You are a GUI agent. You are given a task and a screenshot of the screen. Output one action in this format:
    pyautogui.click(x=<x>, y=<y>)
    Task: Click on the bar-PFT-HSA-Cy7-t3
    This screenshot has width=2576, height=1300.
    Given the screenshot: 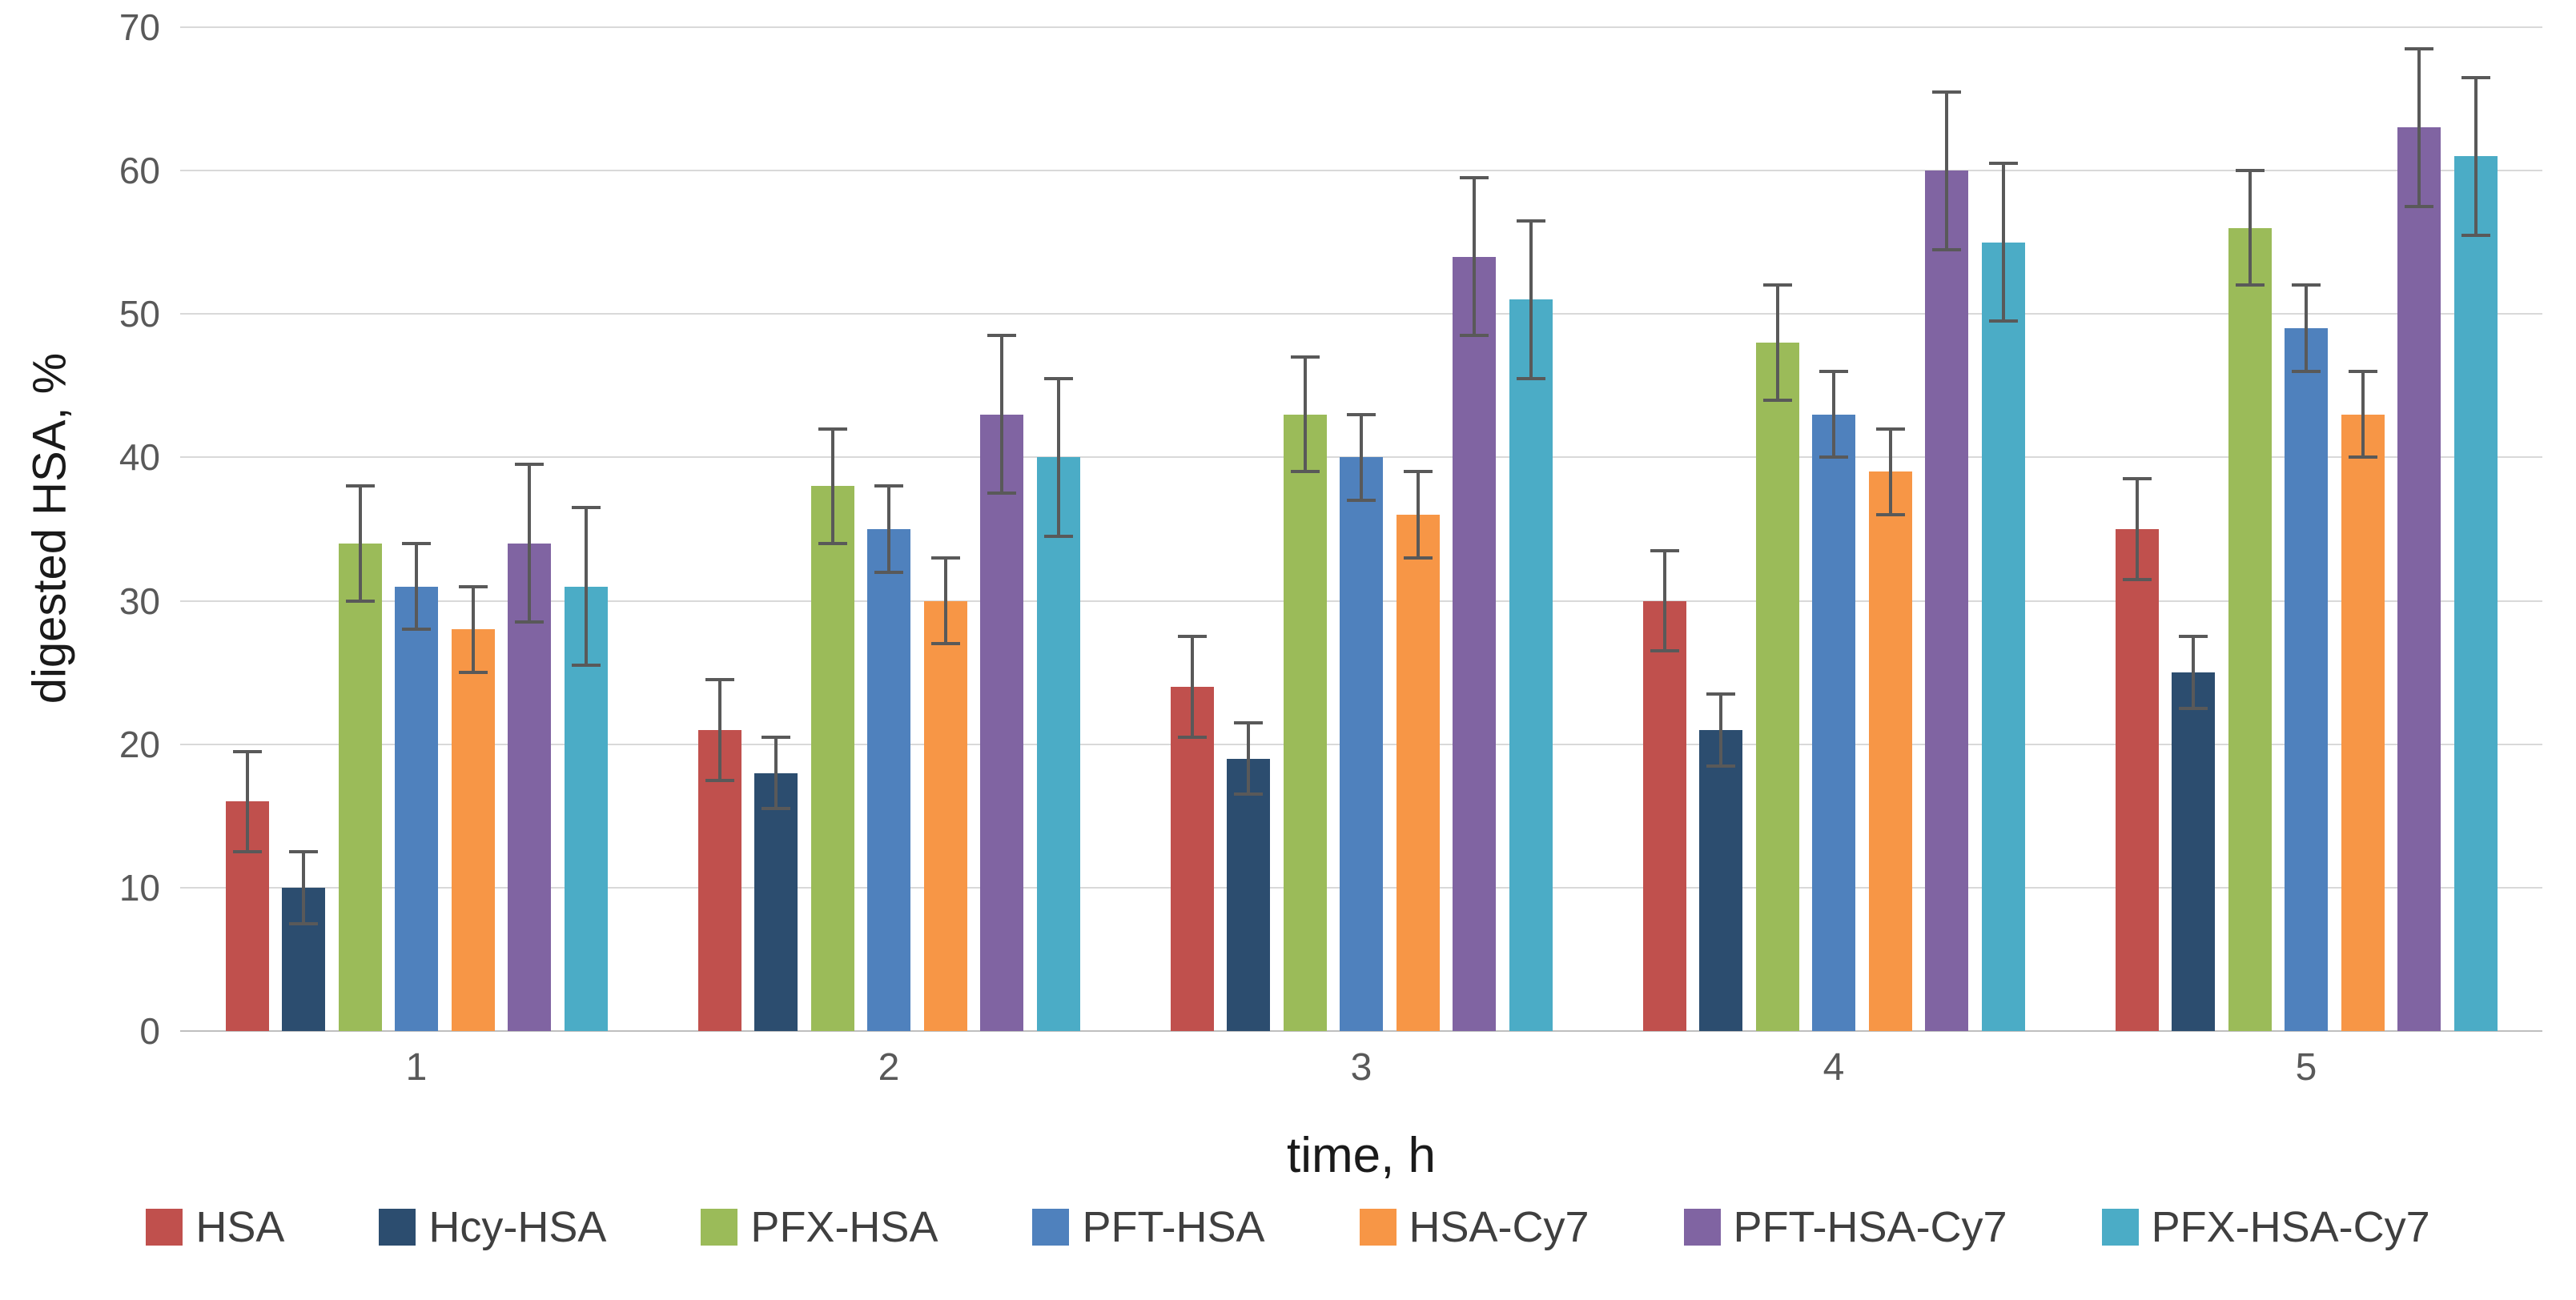 What is the action you would take?
    pyautogui.click(x=1474, y=643)
    